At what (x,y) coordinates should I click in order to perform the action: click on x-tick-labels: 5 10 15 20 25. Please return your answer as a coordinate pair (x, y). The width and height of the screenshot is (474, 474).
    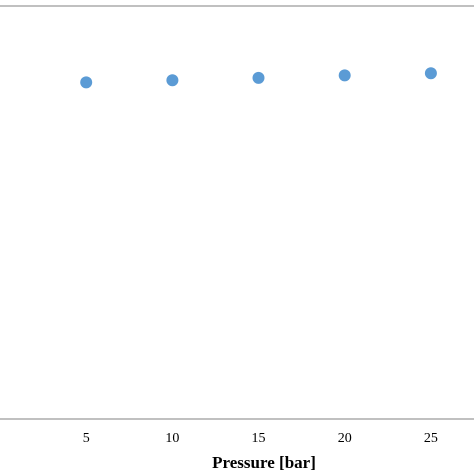
    Looking at the image, I should click on (260, 438).